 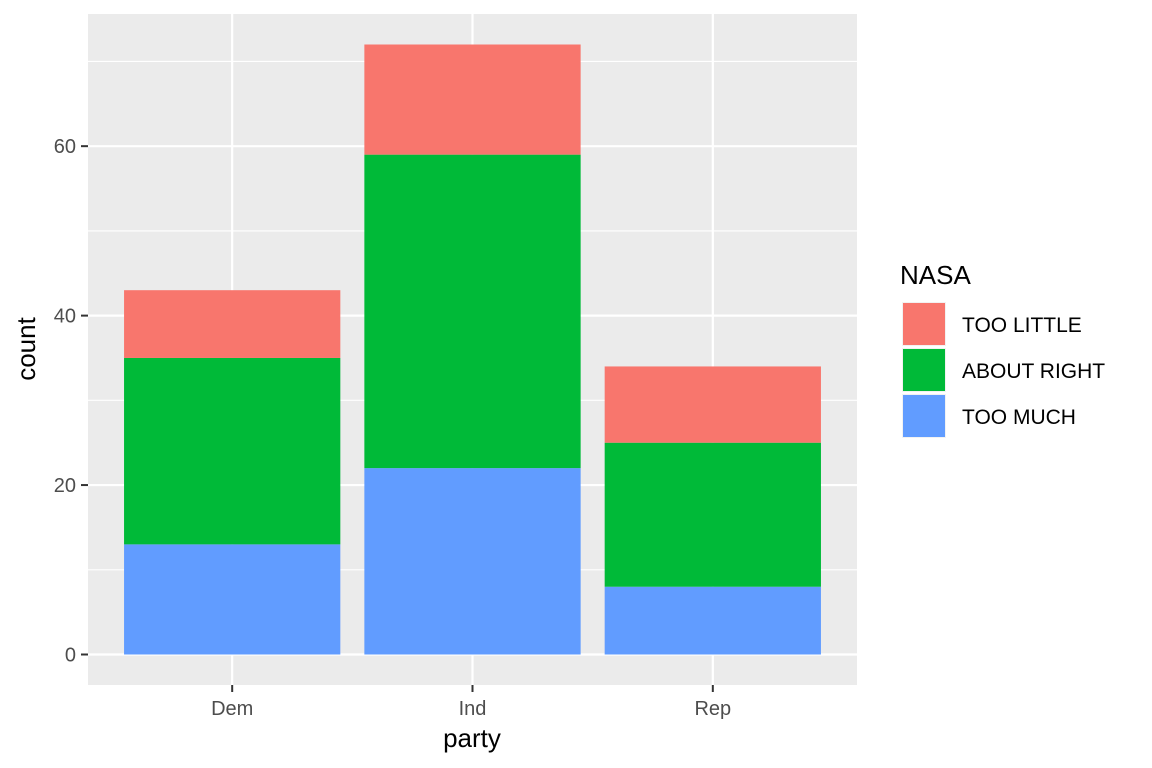 I want to click on x-axis: Dem Ind Rep, so click(x=471, y=702).